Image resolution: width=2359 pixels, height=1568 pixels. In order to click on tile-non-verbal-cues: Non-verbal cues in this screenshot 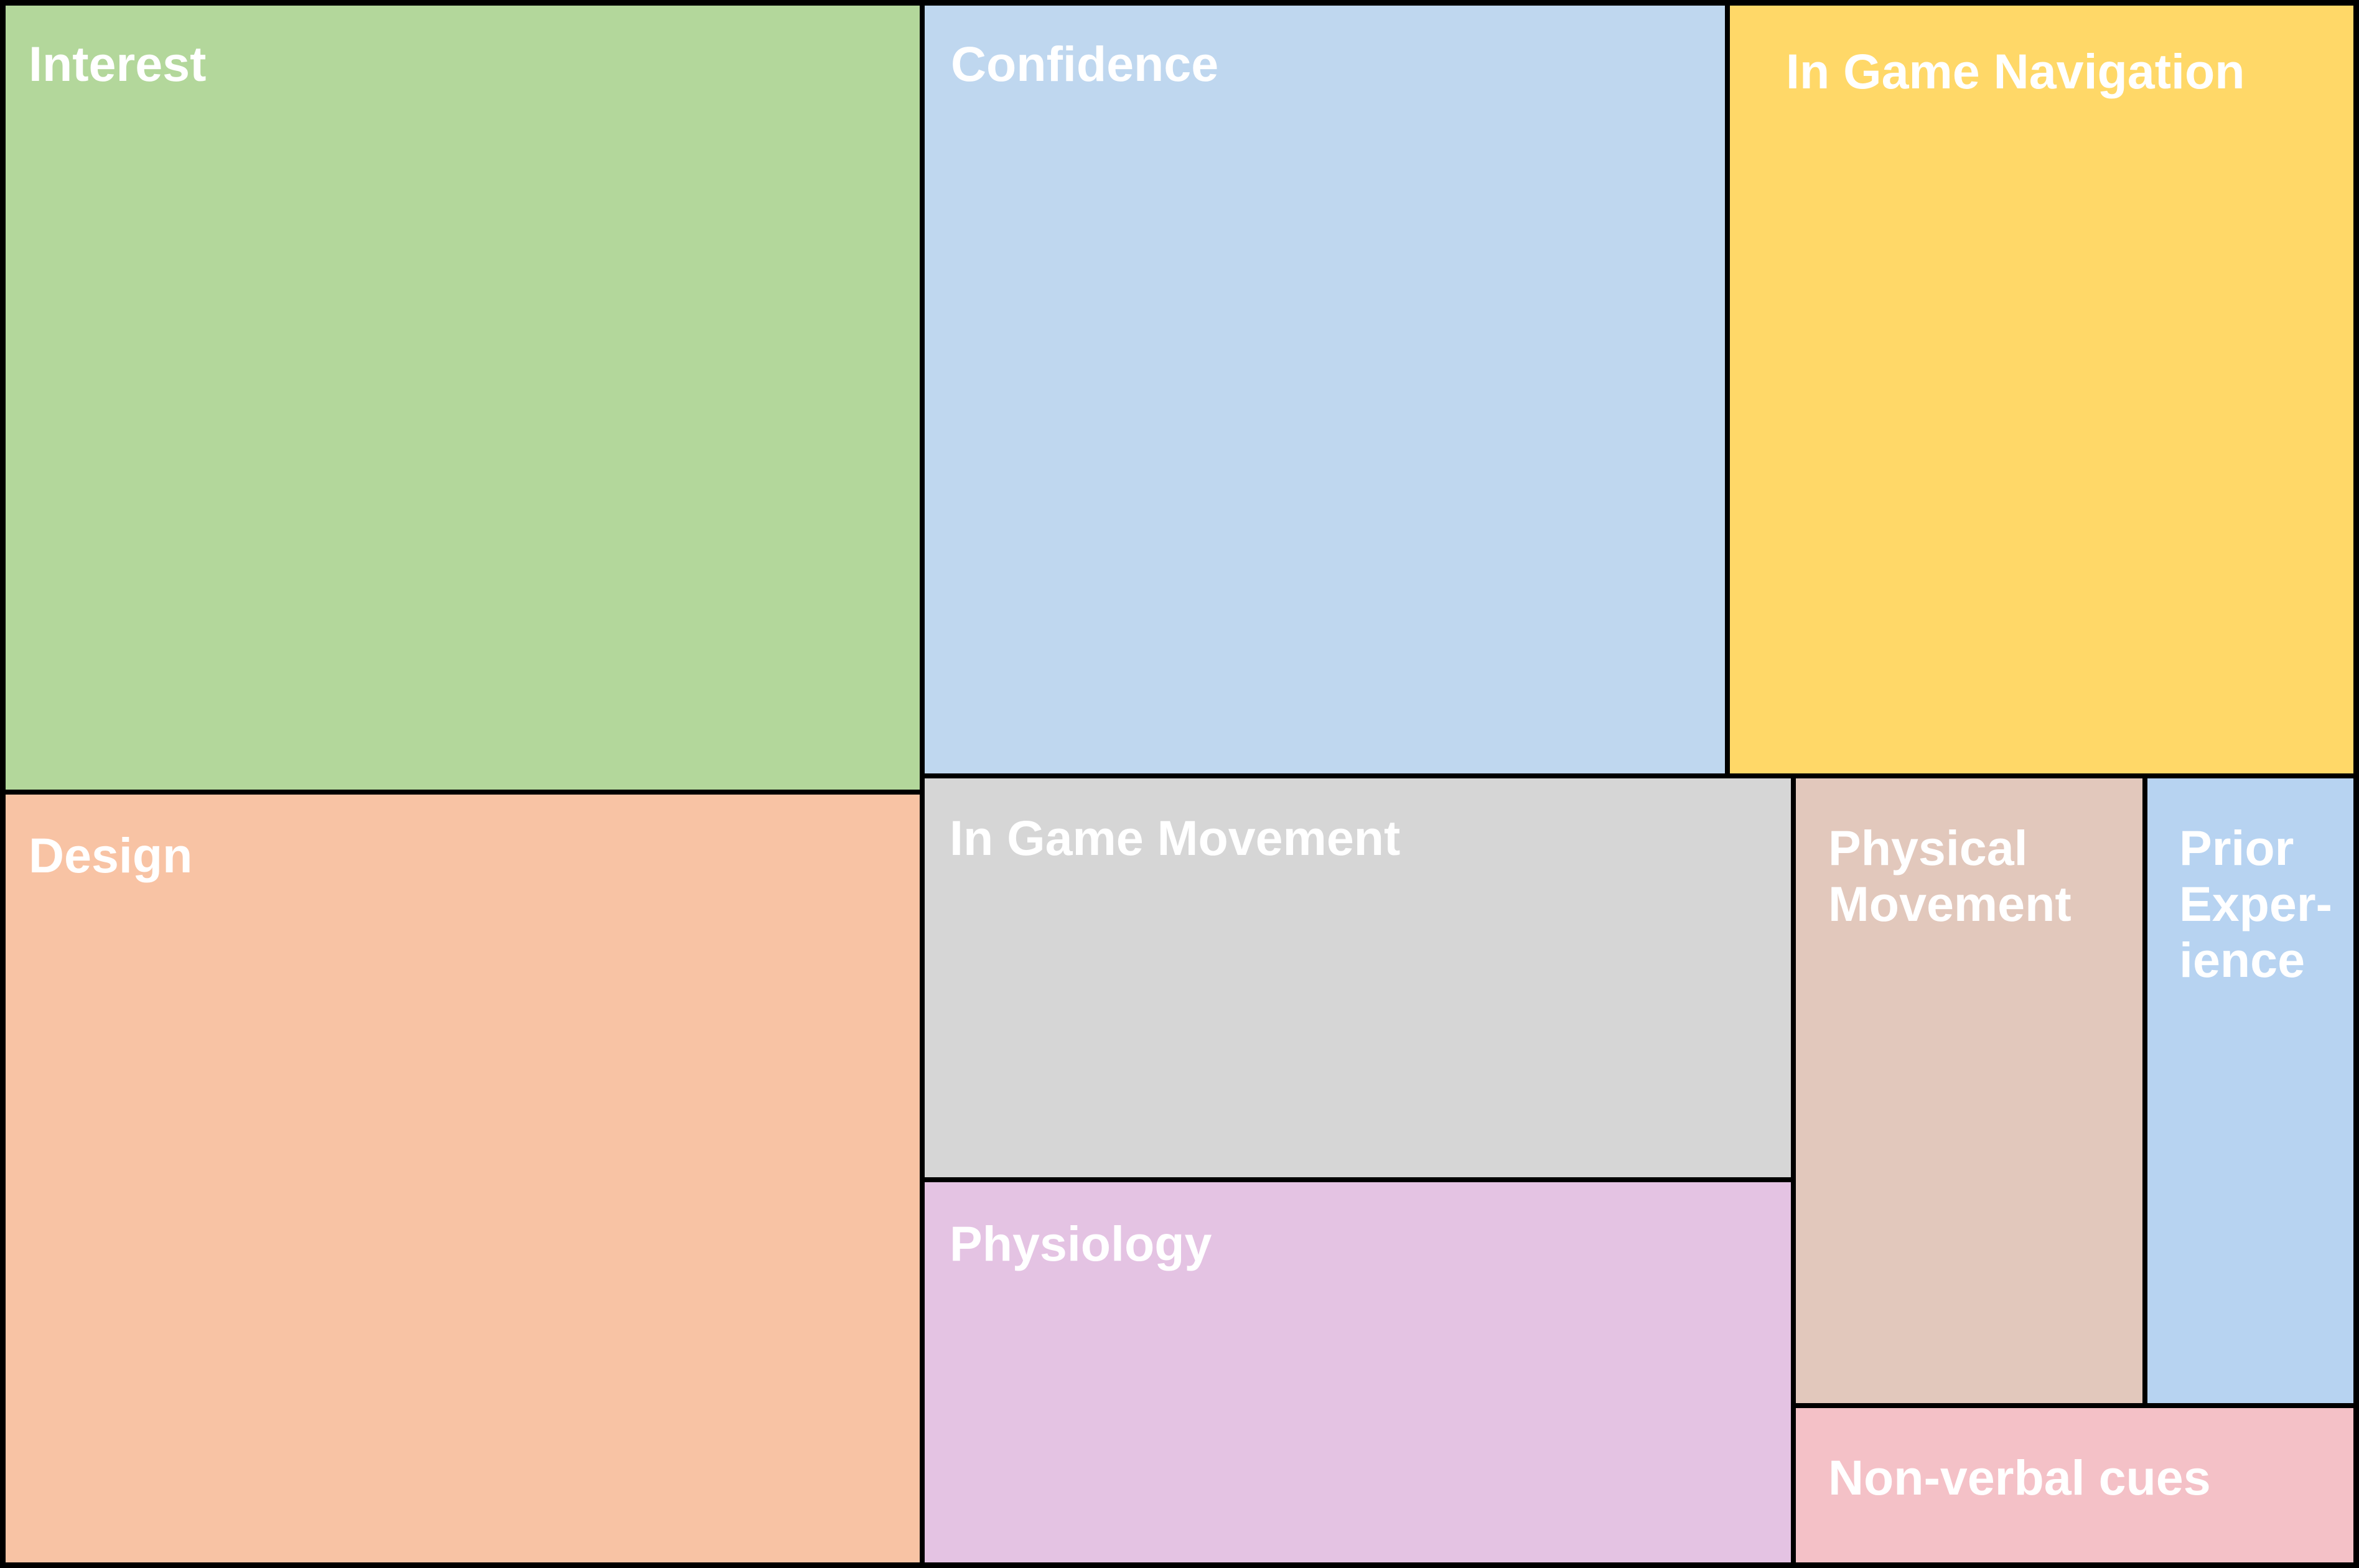, I will do `click(2074, 1485)`.